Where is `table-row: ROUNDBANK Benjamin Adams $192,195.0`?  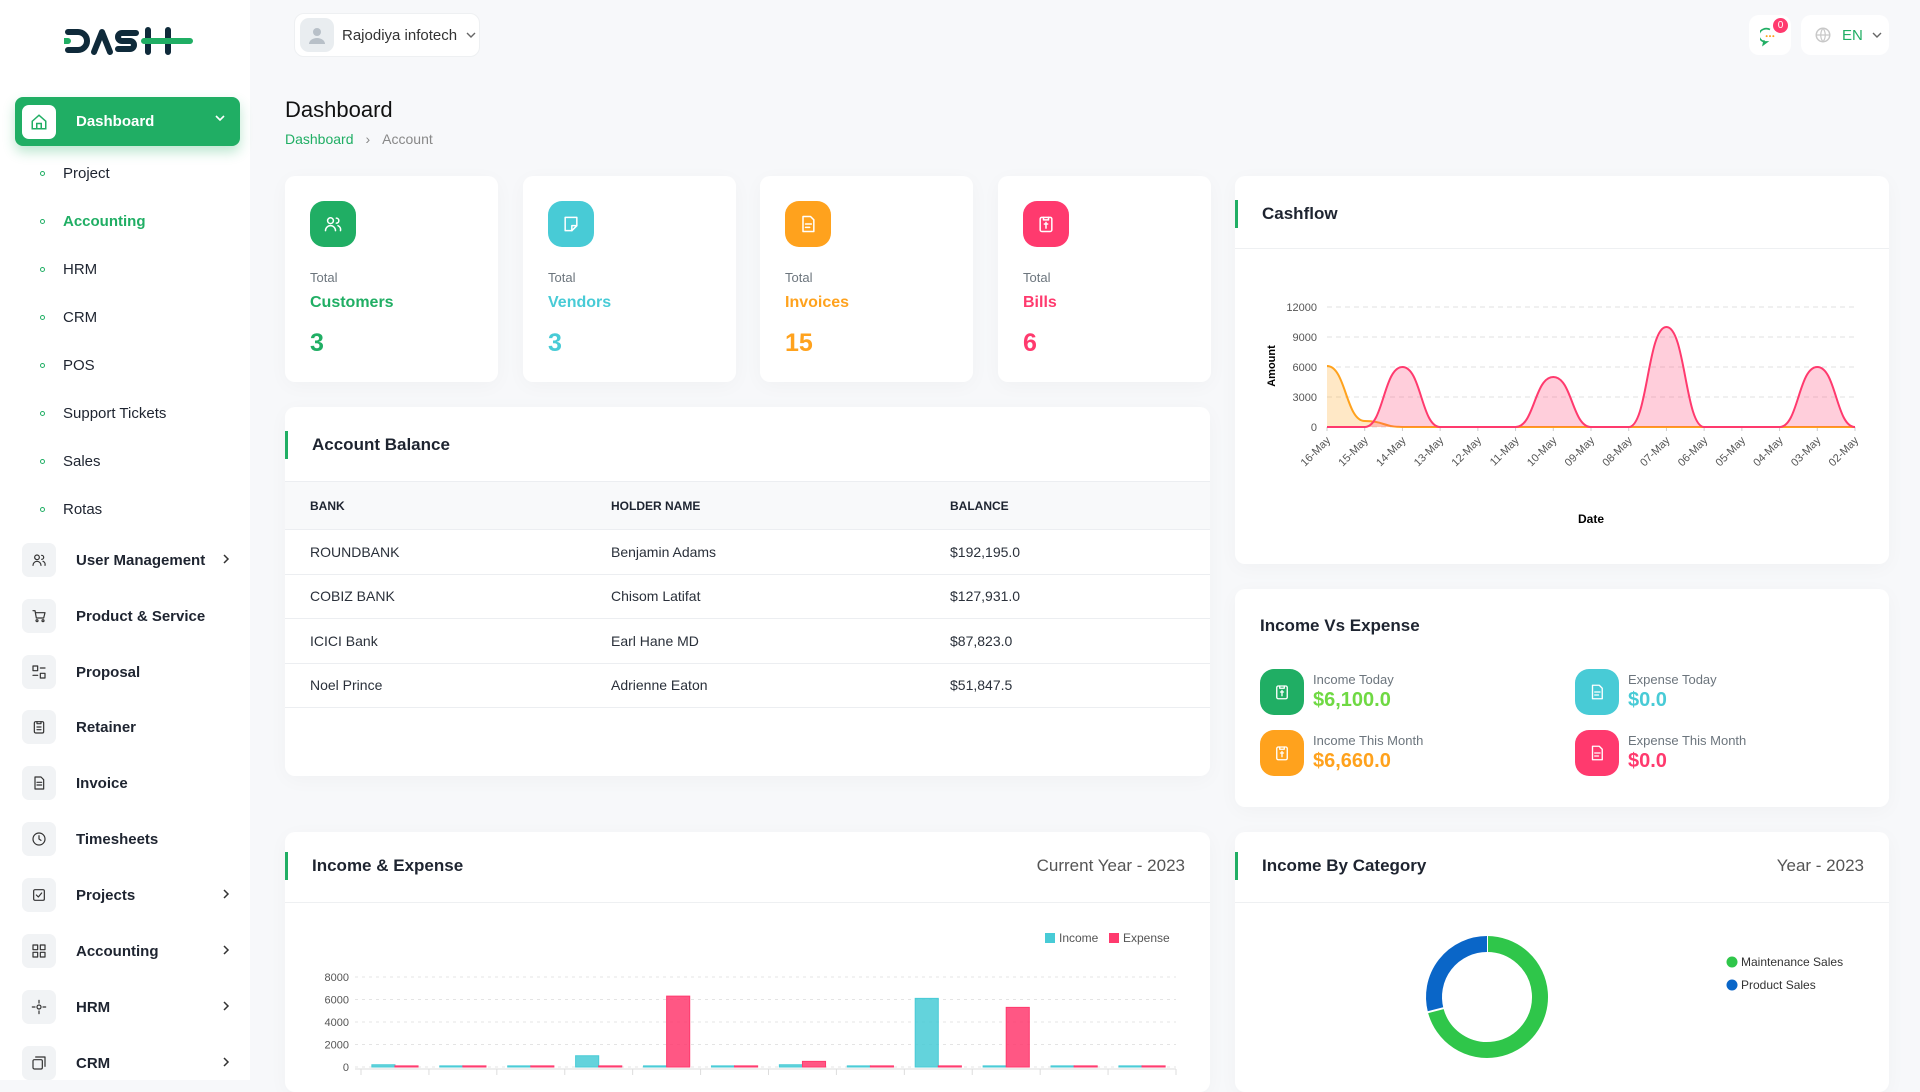 table-row: ROUNDBANK Benjamin Adams $192,195.0 is located at coordinates (747, 552).